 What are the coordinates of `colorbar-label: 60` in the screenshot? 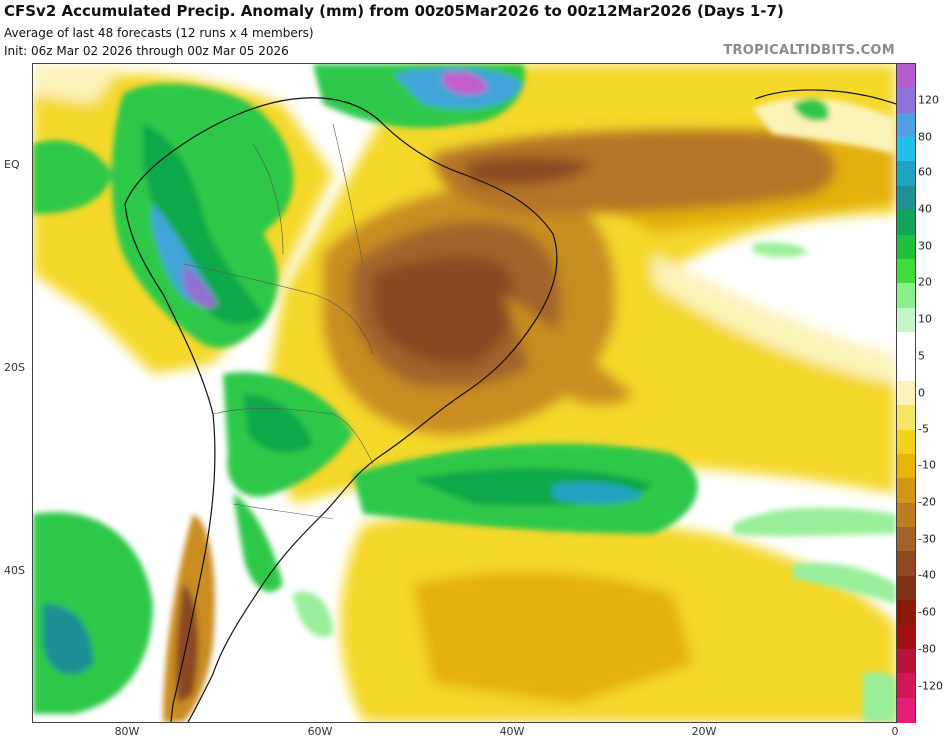 It's located at (925, 172).